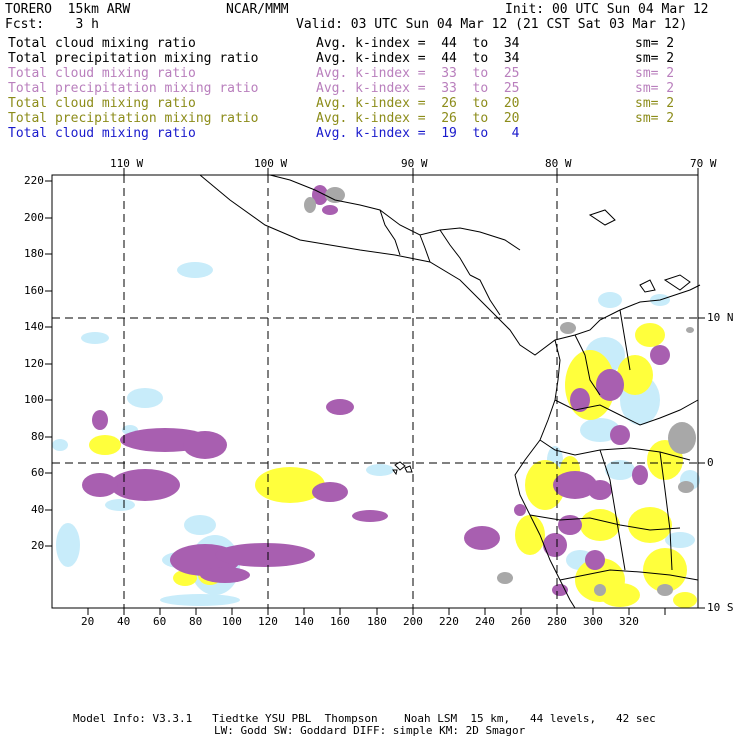 The width and height of the screenshot is (740, 740). Describe the element at coordinates (558, 163) in the screenshot. I see `lon-label: 80 W` at that location.